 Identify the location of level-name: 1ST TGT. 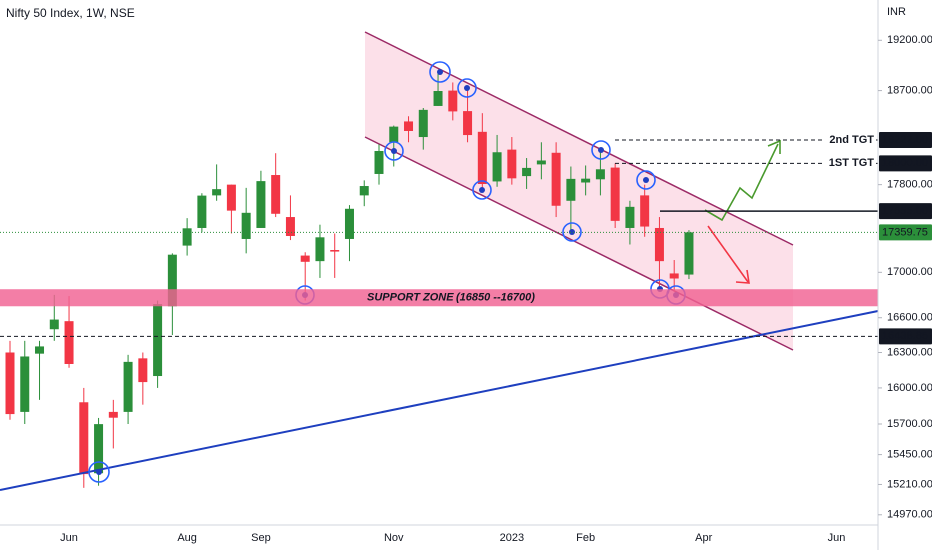
(852, 163).